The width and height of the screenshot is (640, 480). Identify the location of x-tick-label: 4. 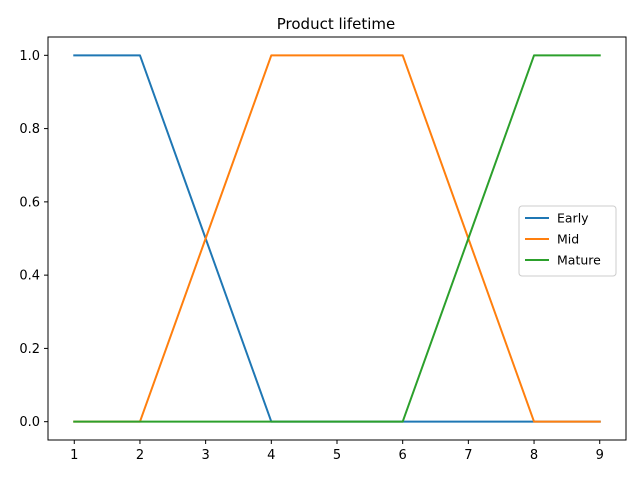
(271, 455).